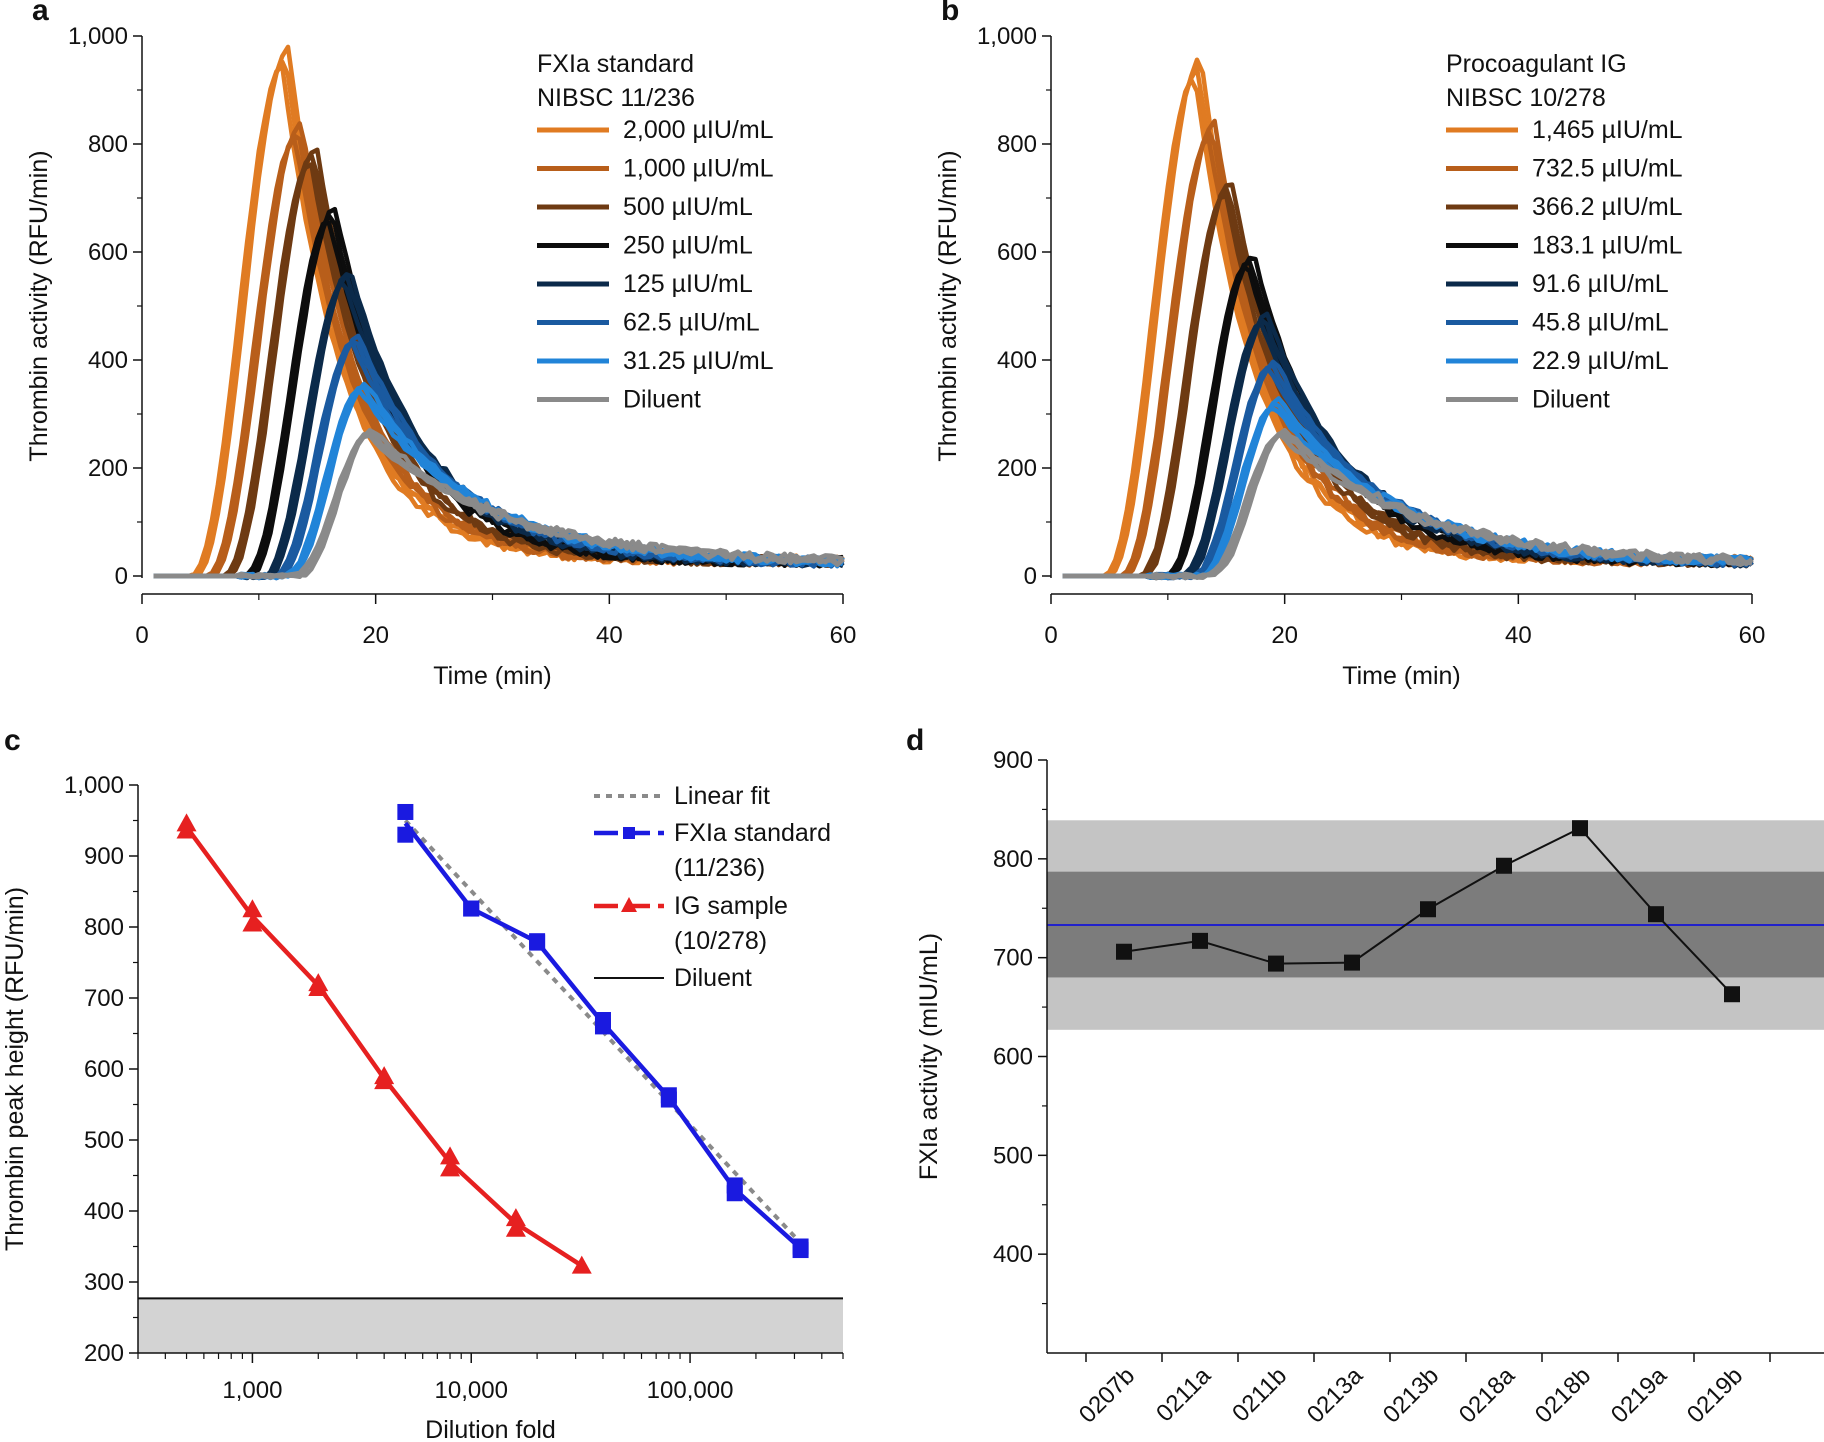  What do you see at coordinates (1563, 1395) in the screenshot?
I see `x-tick-label: 0218b` at bounding box center [1563, 1395].